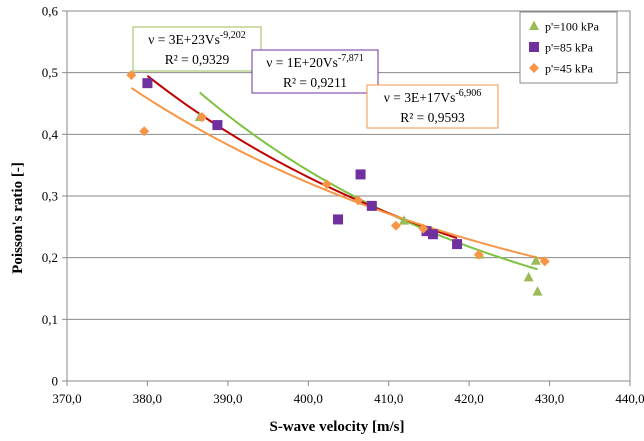 This screenshot has height=441, width=644. What do you see at coordinates (569, 69) in the screenshot?
I see `legend-label: p'=45 kPa` at bounding box center [569, 69].